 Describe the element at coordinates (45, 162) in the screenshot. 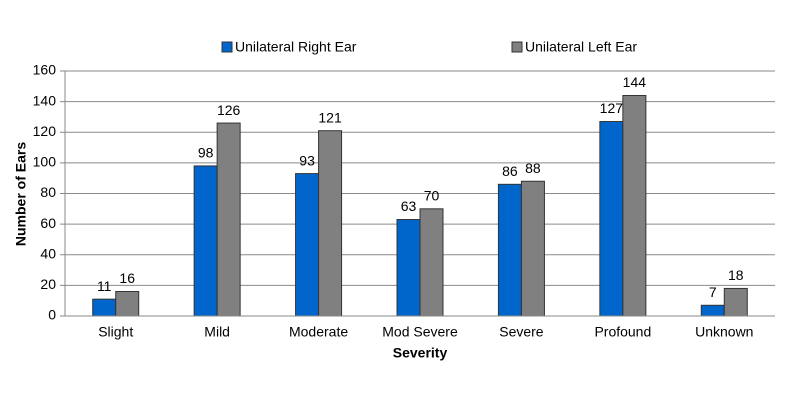

I see `y-tick-label: 100` at that location.